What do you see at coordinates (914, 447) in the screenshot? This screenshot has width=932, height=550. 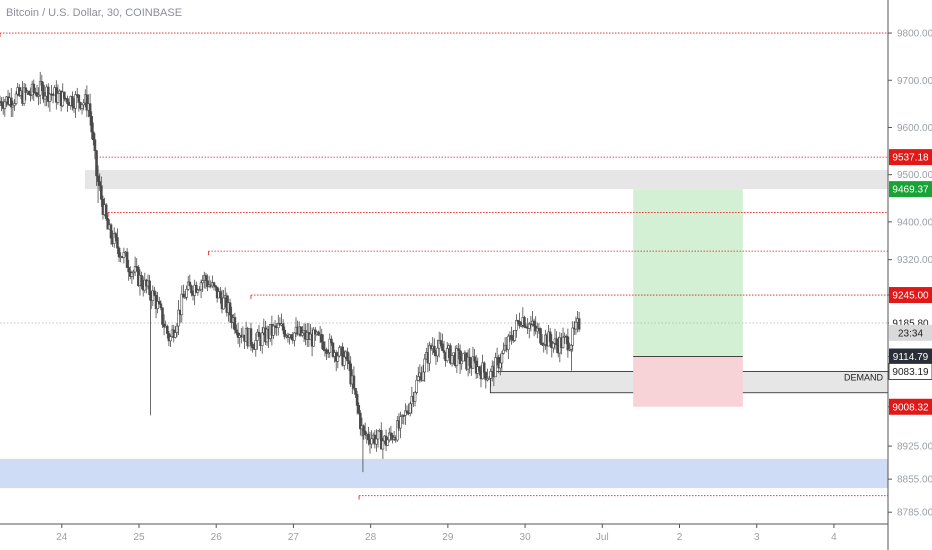 I see `price-tick-label-11: 8925.00` at bounding box center [914, 447].